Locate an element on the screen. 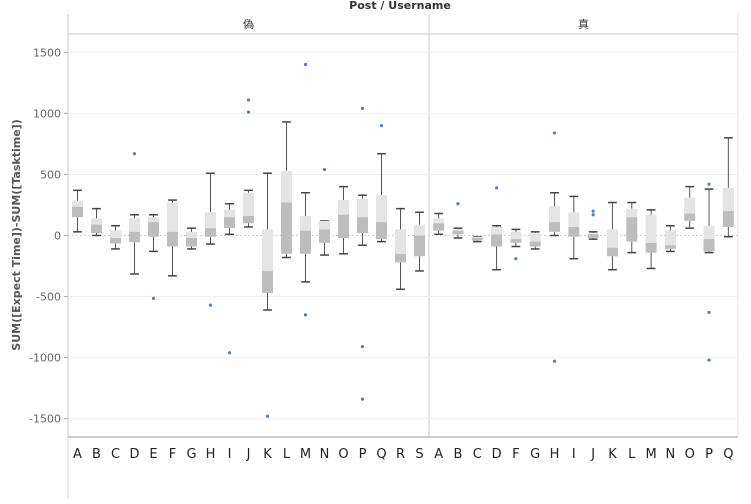 The height and width of the screenshot is (504, 751). y-tick-label: -500 is located at coordinates (48, 297).